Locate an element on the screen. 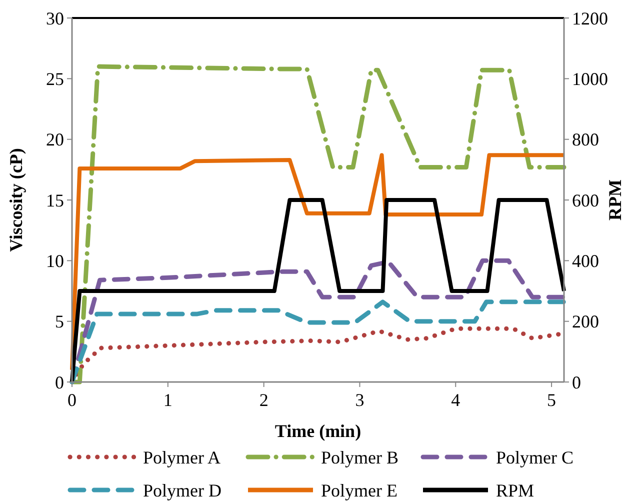 This screenshot has height=503, width=633. legend-label: Polymer C is located at coordinates (535, 457).